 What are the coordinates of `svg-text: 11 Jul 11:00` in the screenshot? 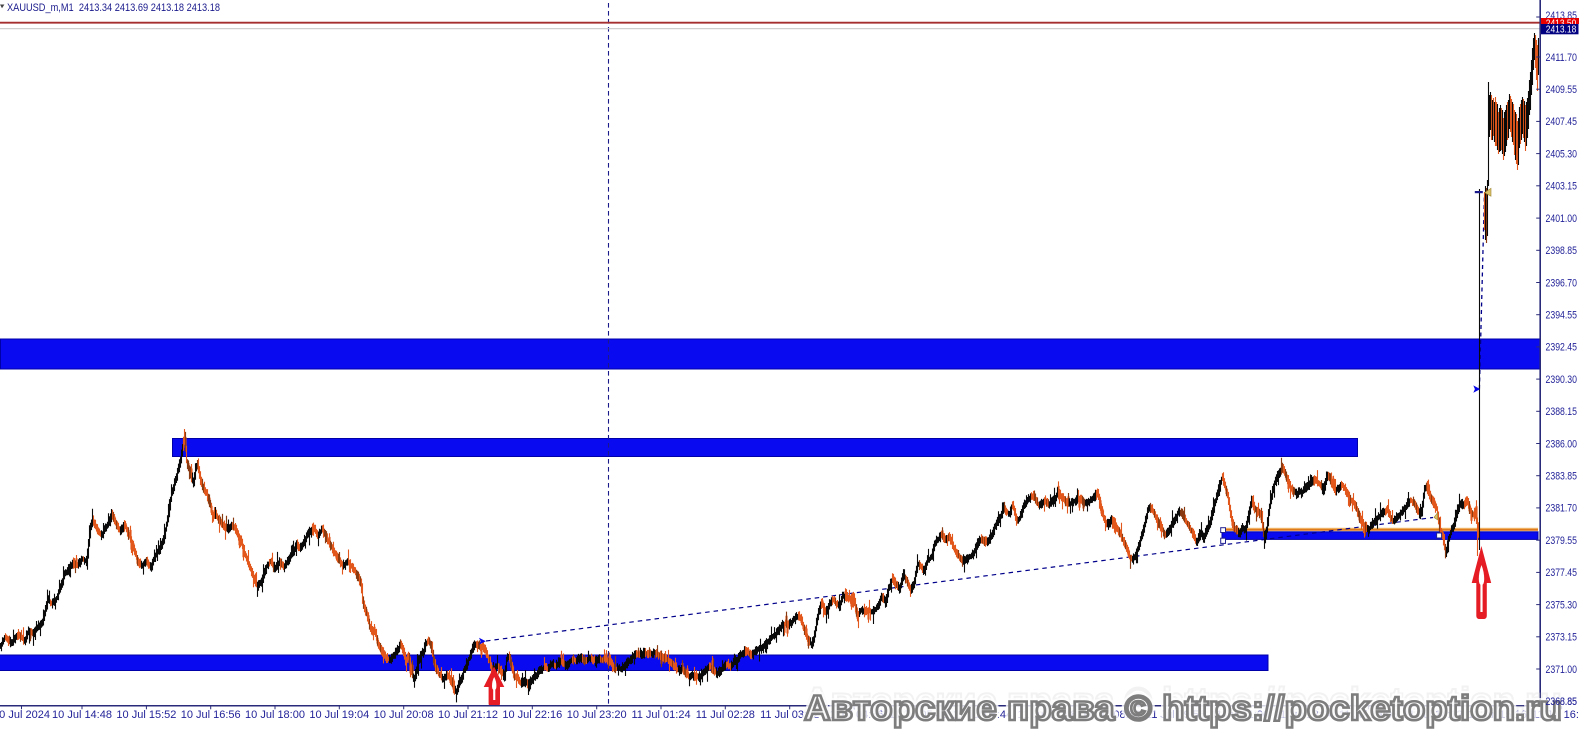 It's located at (1240, 715).